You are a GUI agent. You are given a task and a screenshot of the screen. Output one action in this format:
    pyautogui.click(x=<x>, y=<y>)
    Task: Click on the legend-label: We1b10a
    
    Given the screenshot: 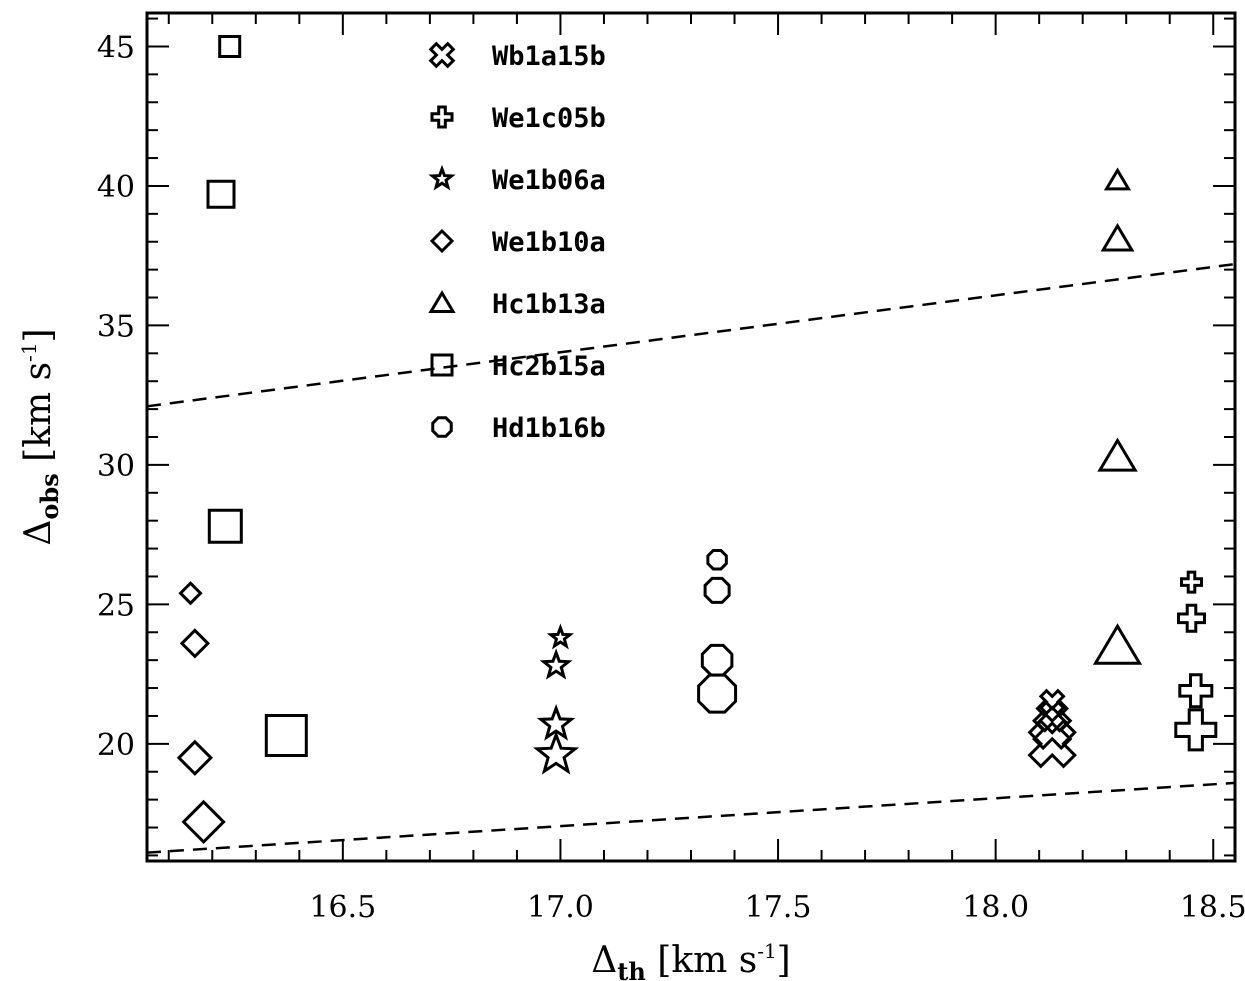 What is the action you would take?
    pyautogui.click(x=549, y=242)
    